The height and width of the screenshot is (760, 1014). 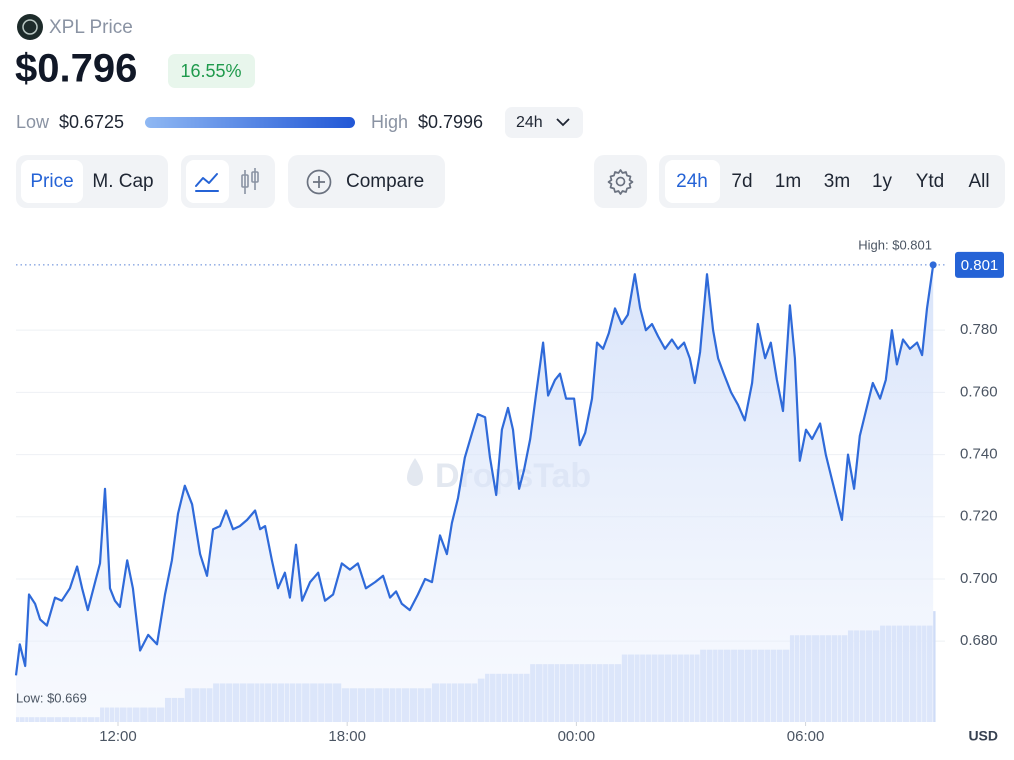 I want to click on y-tick-label: 0.780, so click(x=979, y=329).